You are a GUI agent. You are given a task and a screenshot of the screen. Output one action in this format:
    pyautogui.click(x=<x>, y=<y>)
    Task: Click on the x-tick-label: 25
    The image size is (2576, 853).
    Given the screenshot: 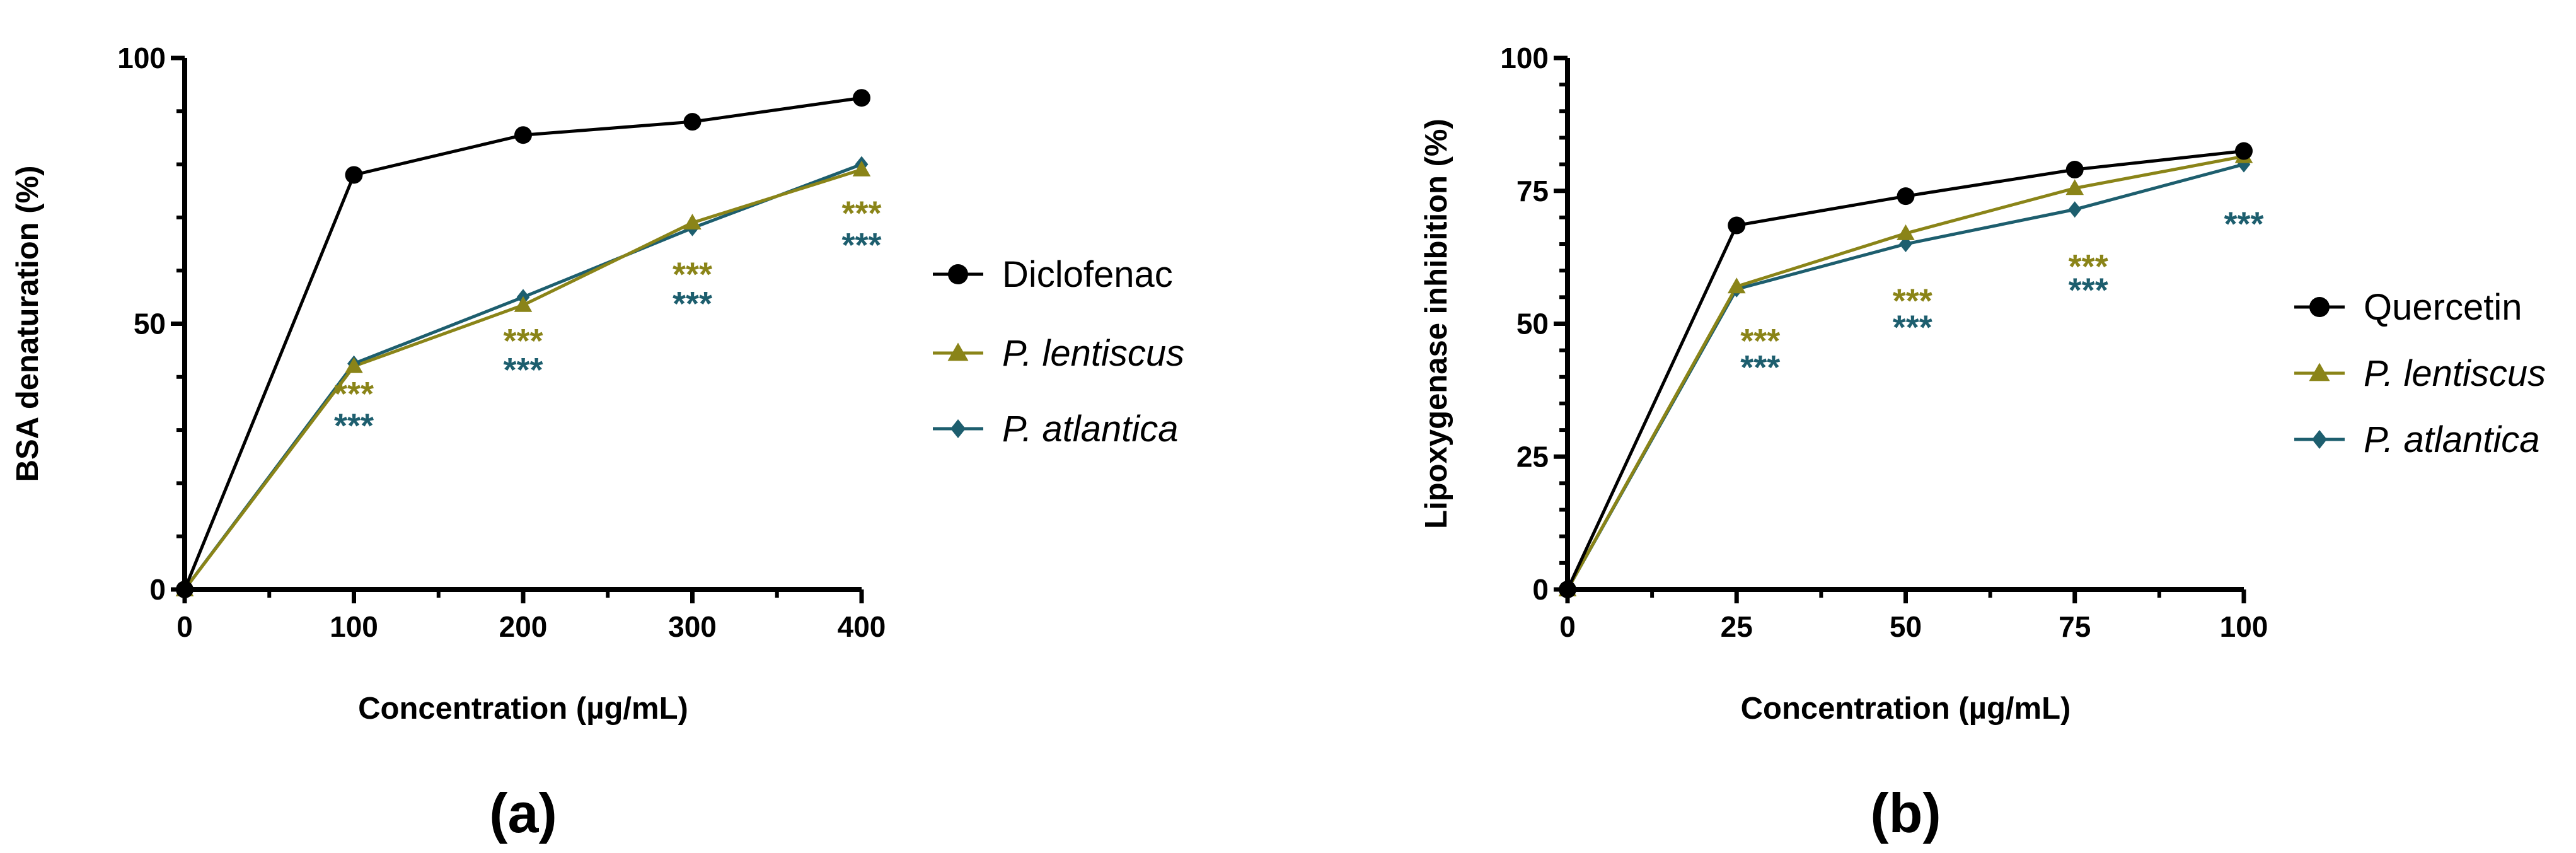 What is the action you would take?
    pyautogui.click(x=1737, y=626)
    